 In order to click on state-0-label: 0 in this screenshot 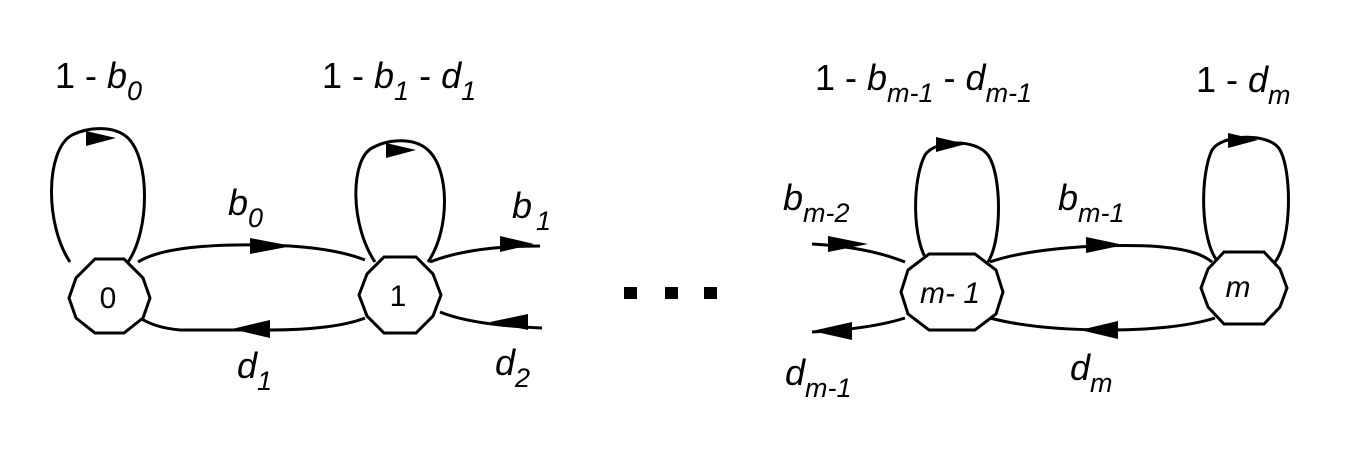, I will do `click(108, 298)`.